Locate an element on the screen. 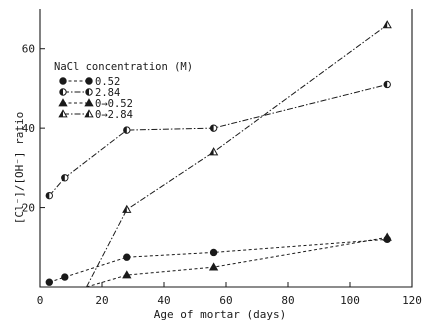 The image size is (425, 322). y-tick-label: 40 is located at coordinates (28, 128).